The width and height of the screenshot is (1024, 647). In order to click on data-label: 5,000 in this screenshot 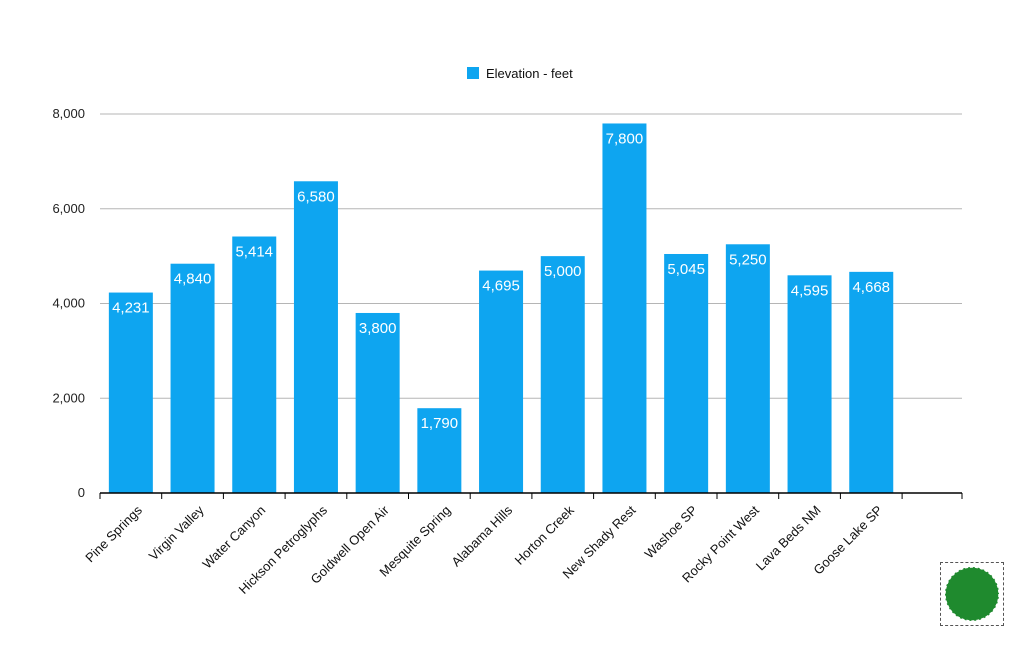, I will do `click(563, 271)`.